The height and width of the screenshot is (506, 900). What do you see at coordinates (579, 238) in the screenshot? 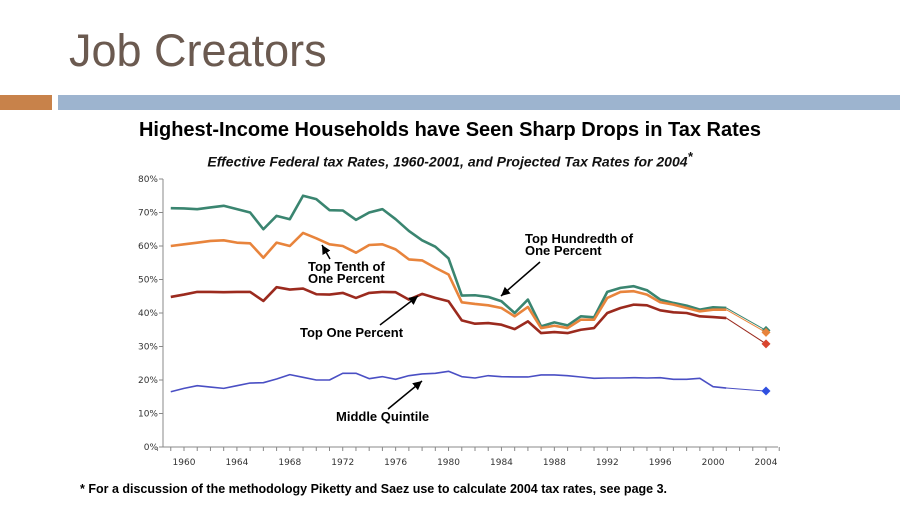
I see `annotation-top-hundredth-of-one-percent: Top Hundredth of` at bounding box center [579, 238].